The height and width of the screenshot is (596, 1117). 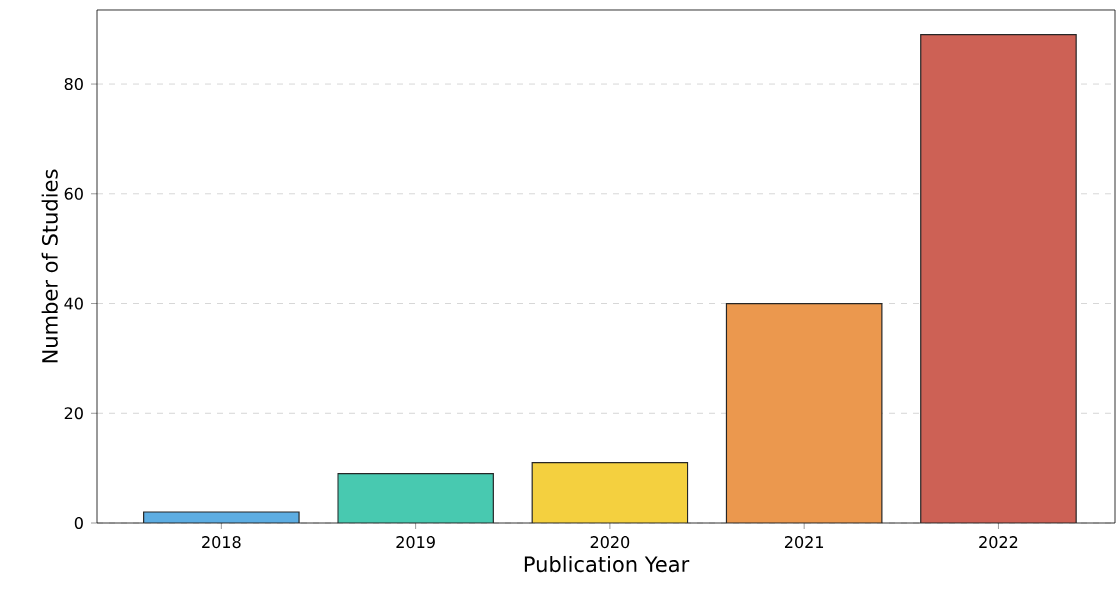 I want to click on x-tick-label: 2022, so click(x=998, y=542).